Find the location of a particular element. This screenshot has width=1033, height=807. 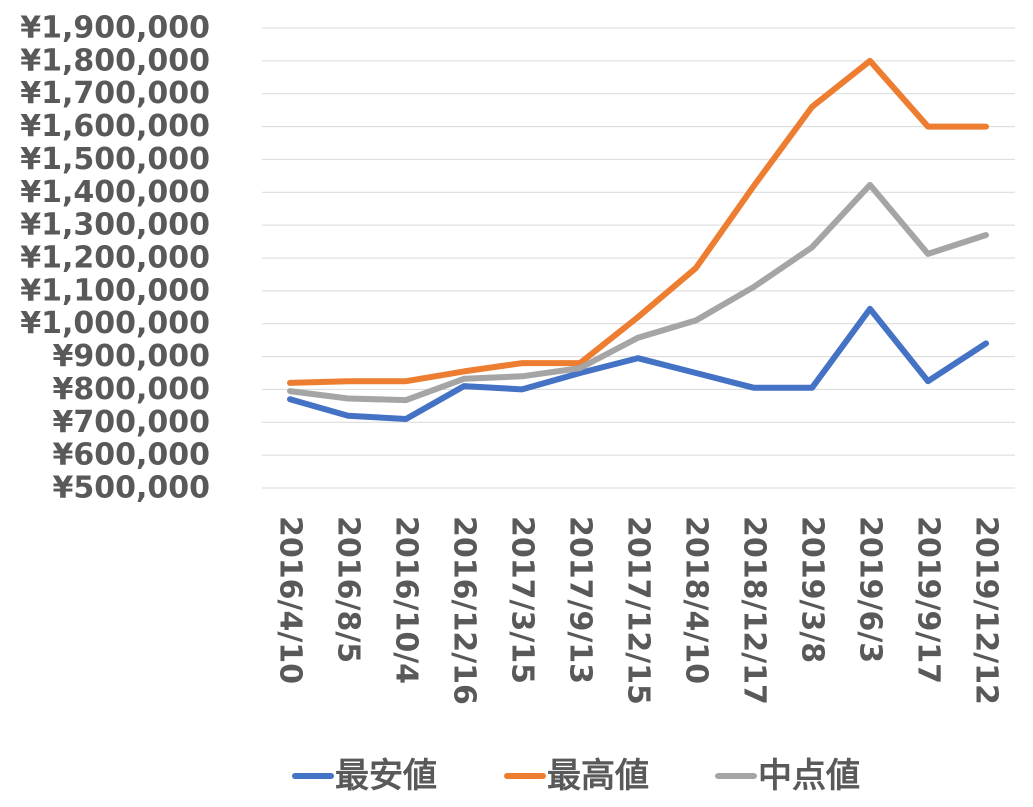

x-tick-label: 2017/3/15 is located at coordinates (522, 600).